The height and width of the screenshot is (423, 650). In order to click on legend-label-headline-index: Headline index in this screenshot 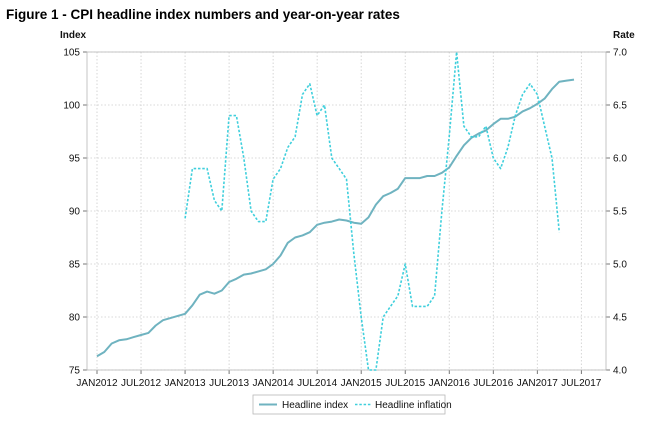, I will do `click(315, 405)`.